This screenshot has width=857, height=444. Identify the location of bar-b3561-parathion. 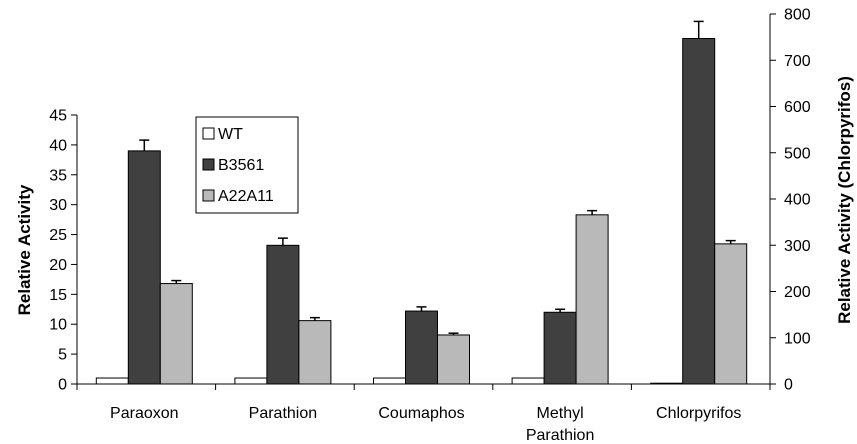
(283, 314).